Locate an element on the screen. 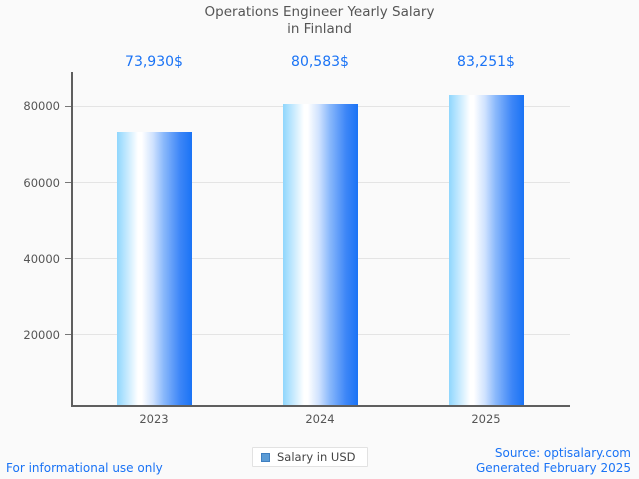  disclaimer-text: For informational use only is located at coordinates (84, 468).